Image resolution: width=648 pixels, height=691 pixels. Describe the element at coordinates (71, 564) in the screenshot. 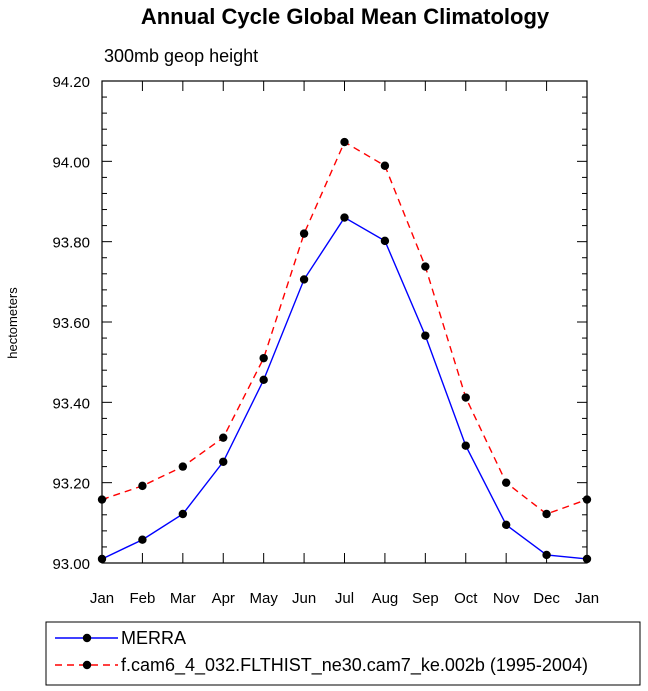

I see `y-tick-label: 93.00` at that location.